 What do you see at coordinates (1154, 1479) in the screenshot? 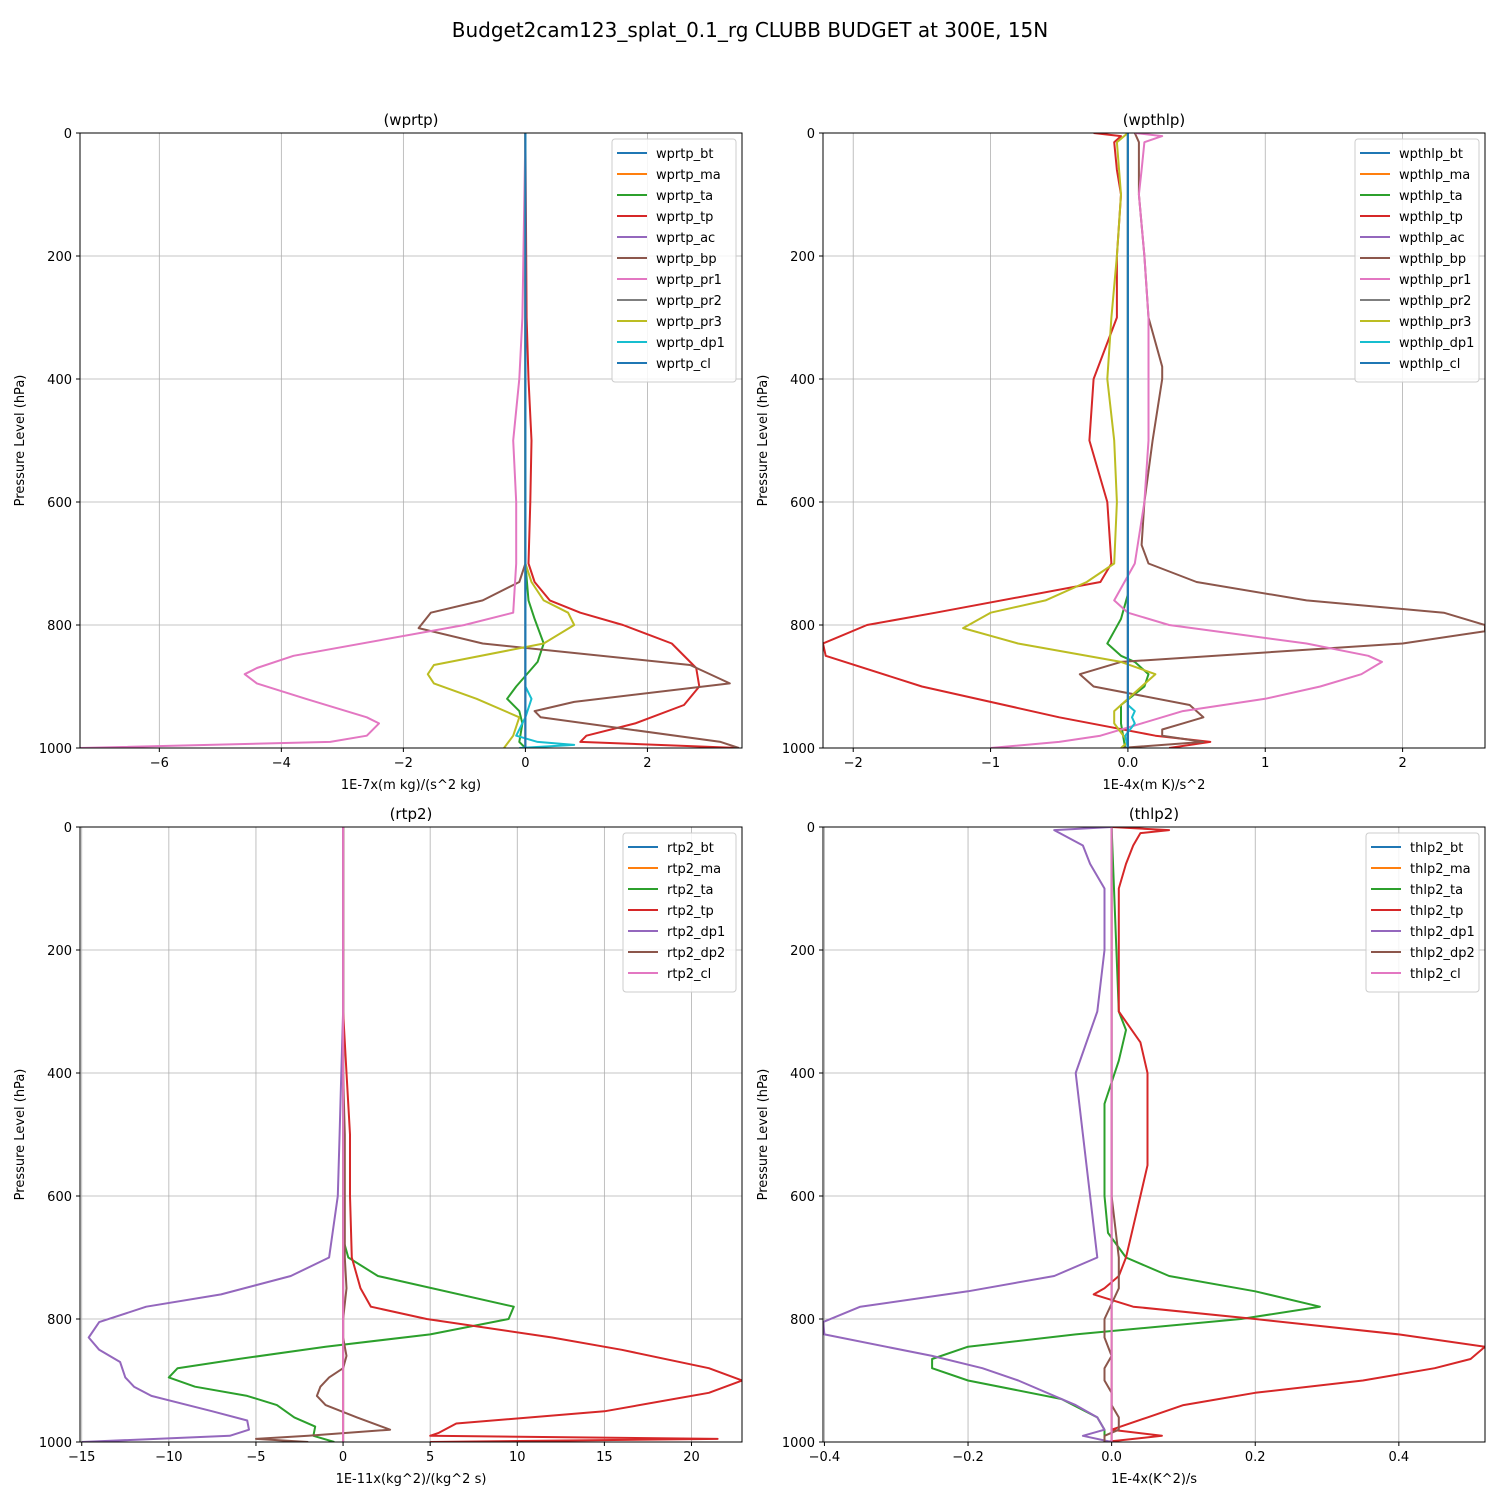
I see `x-axis-label: 1E-4x(K^2)/s` at bounding box center [1154, 1479].